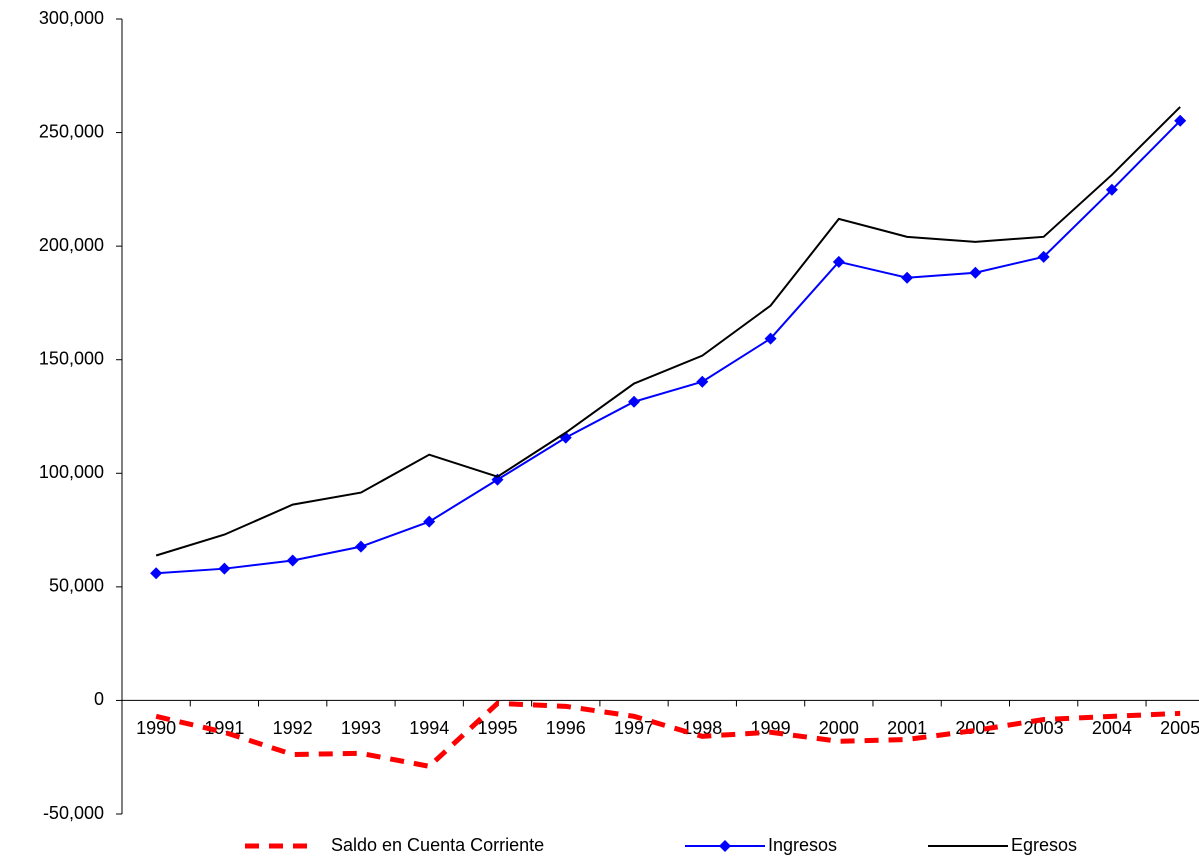 This screenshot has height=861, width=1199. What do you see at coordinates (429, 728) in the screenshot?
I see `x-tick-label: 1994` at bounding box center [429, 728].